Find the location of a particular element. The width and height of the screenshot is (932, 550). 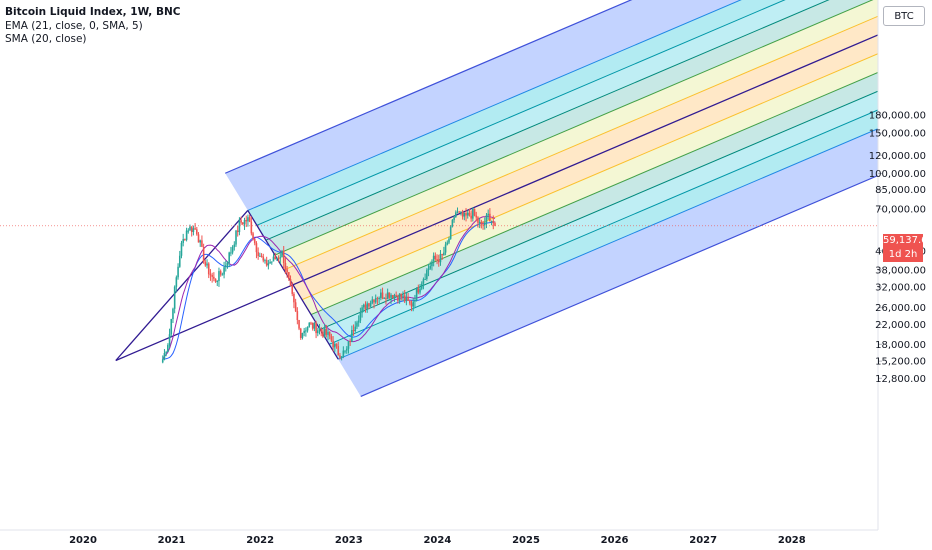

time-tick-label: 2025 is located at coordinates (526, 540).